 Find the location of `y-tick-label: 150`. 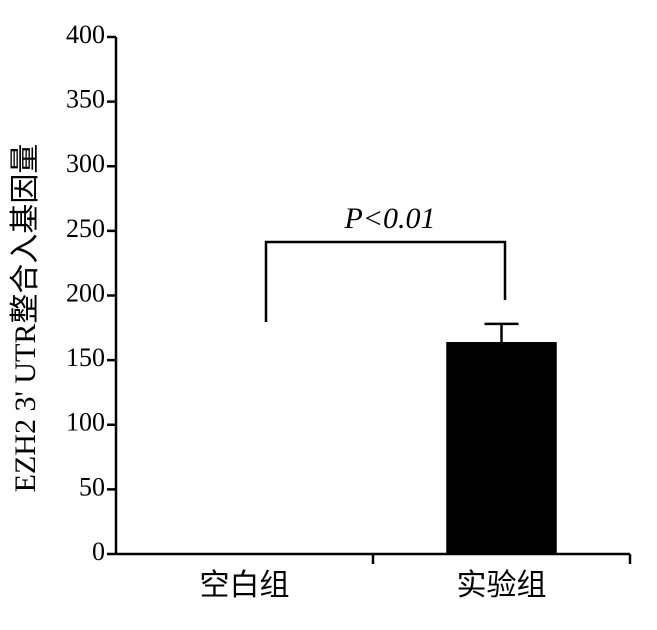

y-tick-label: 150 is located at coordinates (85, 357).